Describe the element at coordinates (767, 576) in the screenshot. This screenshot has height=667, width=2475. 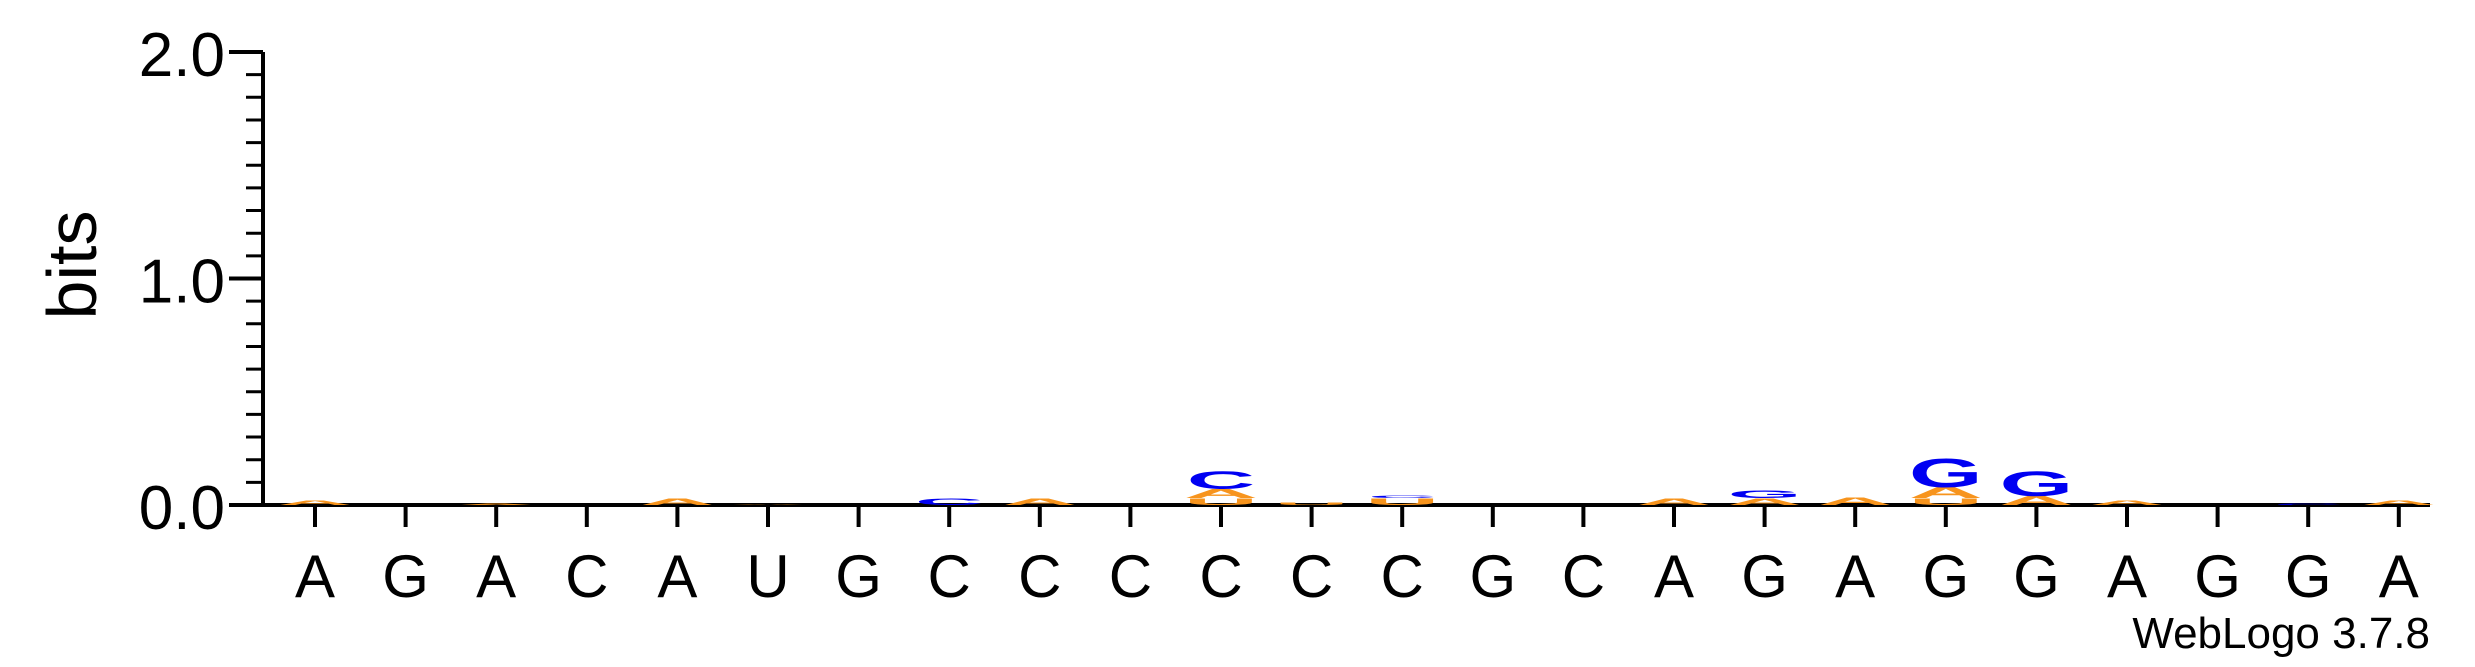
I see `x-tick-label: U` at that location.